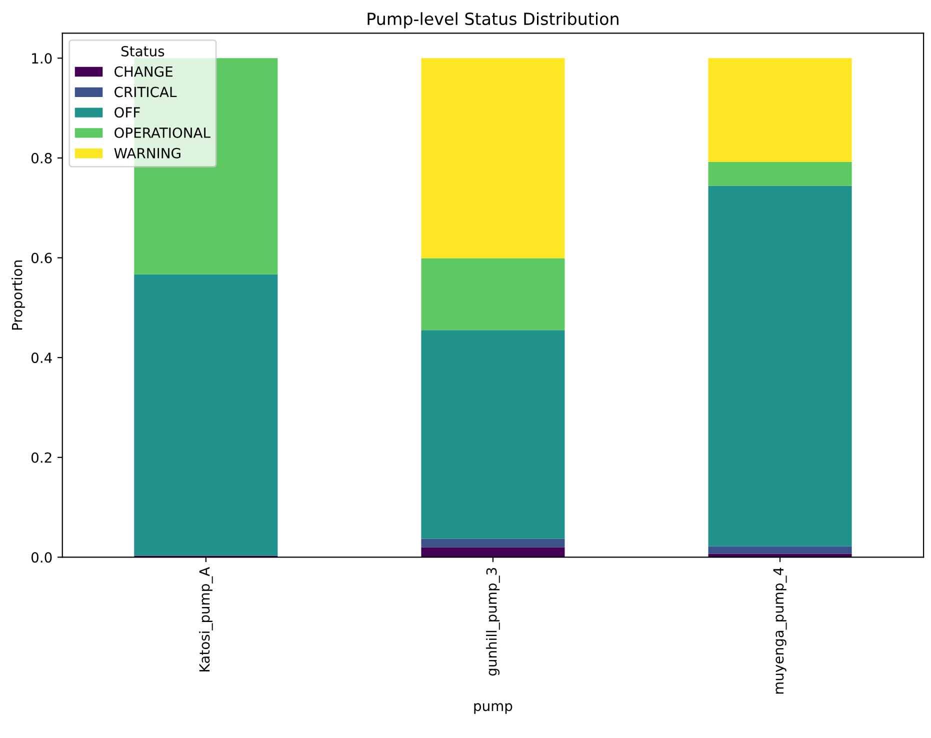  What do you see at coordinates (143, 71) in the screenshot?
I see `legend-label: CHANGE` at bounding box center [143, 71].